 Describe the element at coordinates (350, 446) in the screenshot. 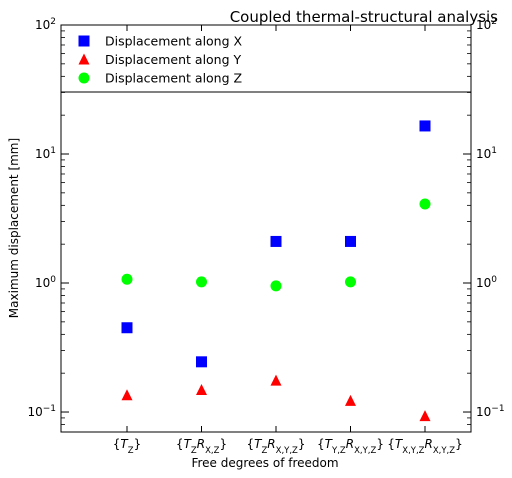

I see `x-tick-label: {TY,ZRX,Y,Z}` at that location.